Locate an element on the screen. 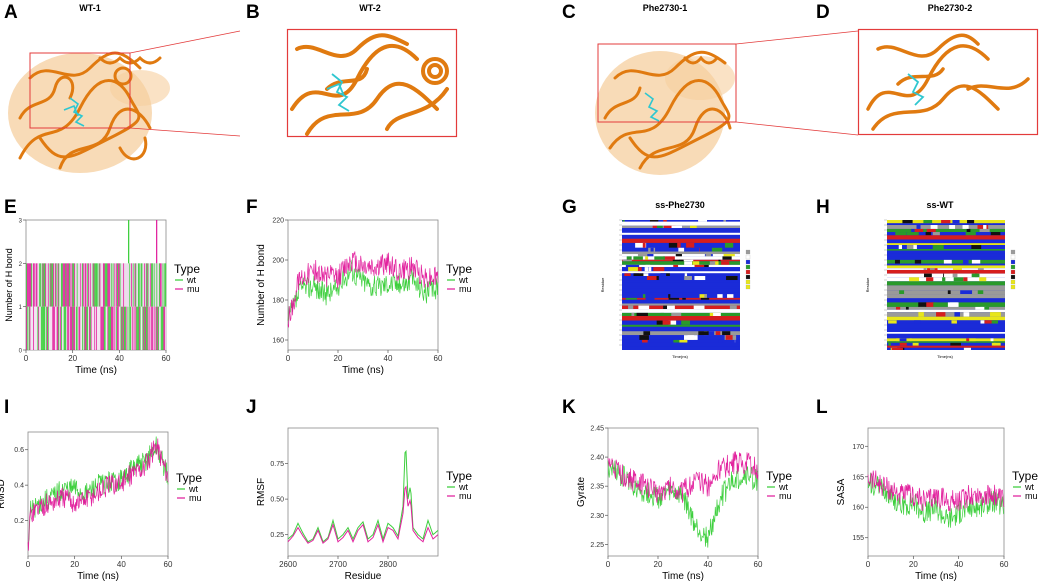  legend-label-wt: wt is located at coordinates (191, 280).